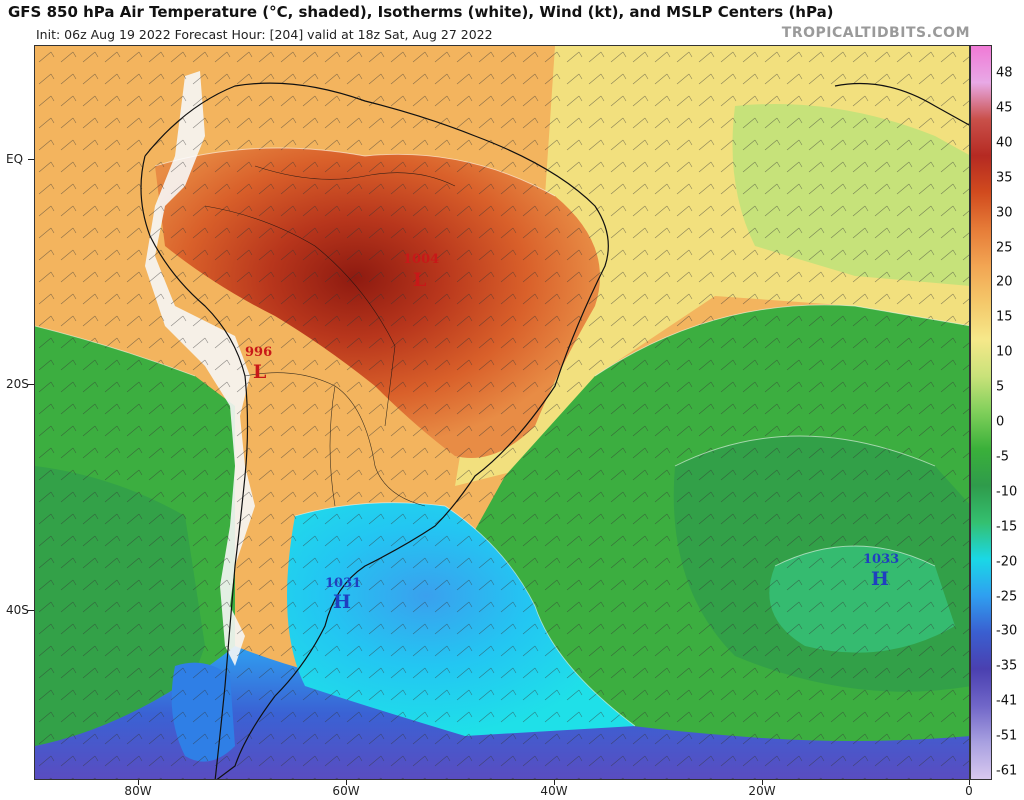 This screenshot has height=800, width=1024. What do you see at coordinates (1000, 387) in the screenshot?
I see `colorbar-tick-label: 5` at bounding box center [1000, 387].